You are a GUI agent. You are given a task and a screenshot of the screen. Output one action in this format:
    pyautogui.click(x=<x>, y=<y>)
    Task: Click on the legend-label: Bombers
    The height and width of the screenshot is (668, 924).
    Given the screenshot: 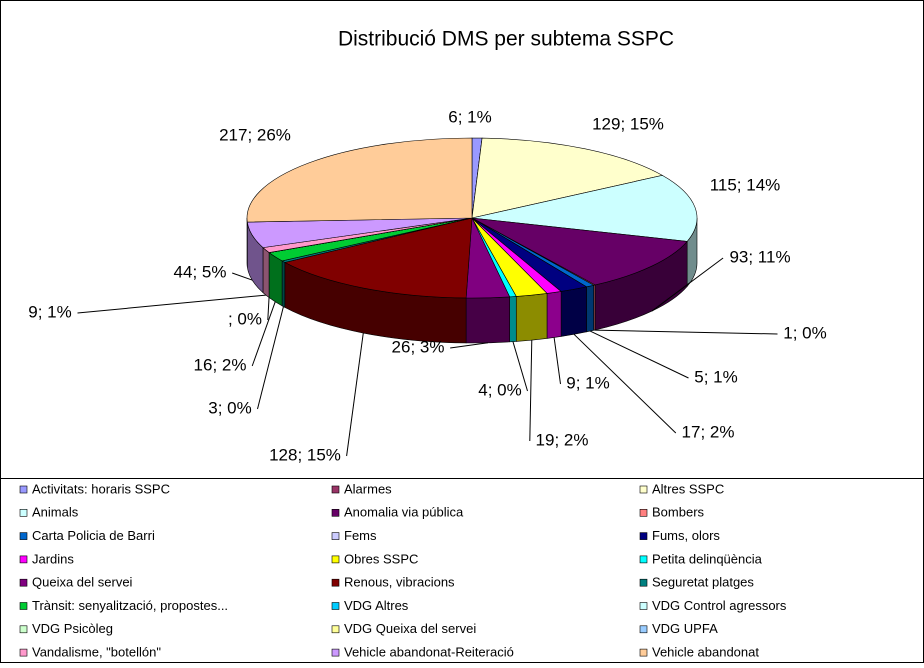 What is the action you would take?
    pyautogui.click(x=678, y=512)
    